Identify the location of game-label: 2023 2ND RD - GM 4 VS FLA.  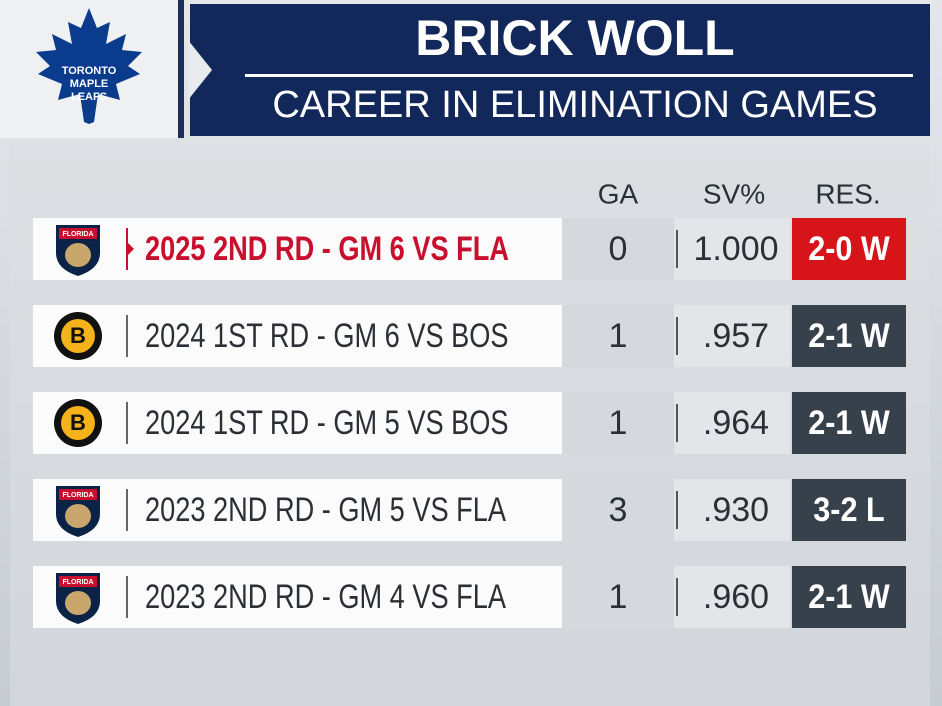
(325, 596).